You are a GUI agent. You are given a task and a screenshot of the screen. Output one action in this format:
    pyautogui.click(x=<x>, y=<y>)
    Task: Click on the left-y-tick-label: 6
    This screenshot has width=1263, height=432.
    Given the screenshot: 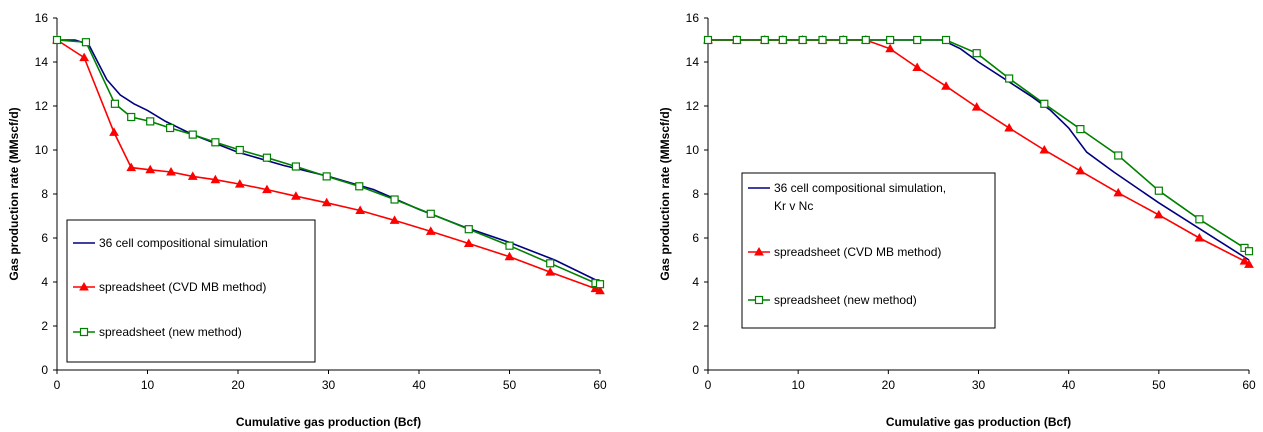 What is the action you would take?
    pyautogui.click(x=44, y=238)
    